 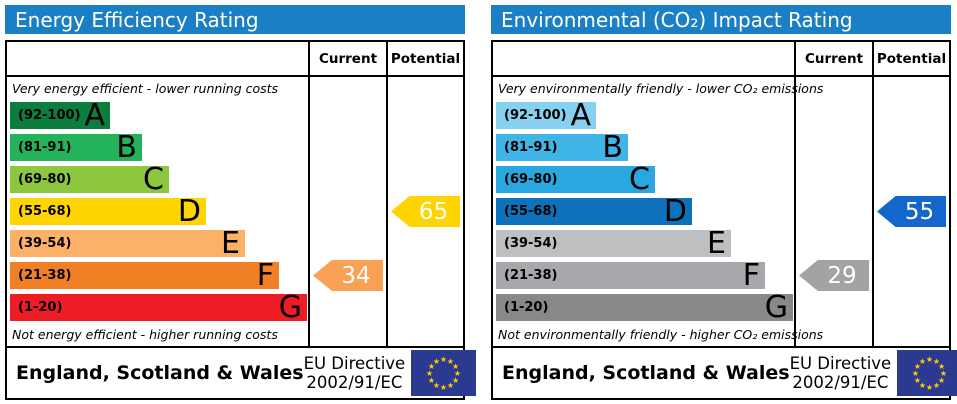 What do you see at coordinates (646, 373) in the screenshot?
I see `region-label: England, Scotland & Wales` at bounding box center [646, 373].